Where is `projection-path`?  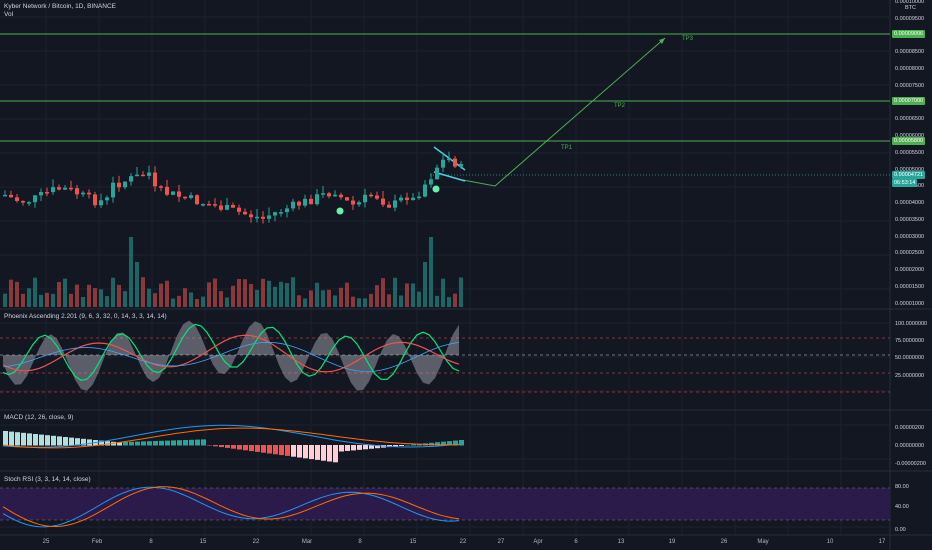 projection-path is located at coordinates (564, 112).